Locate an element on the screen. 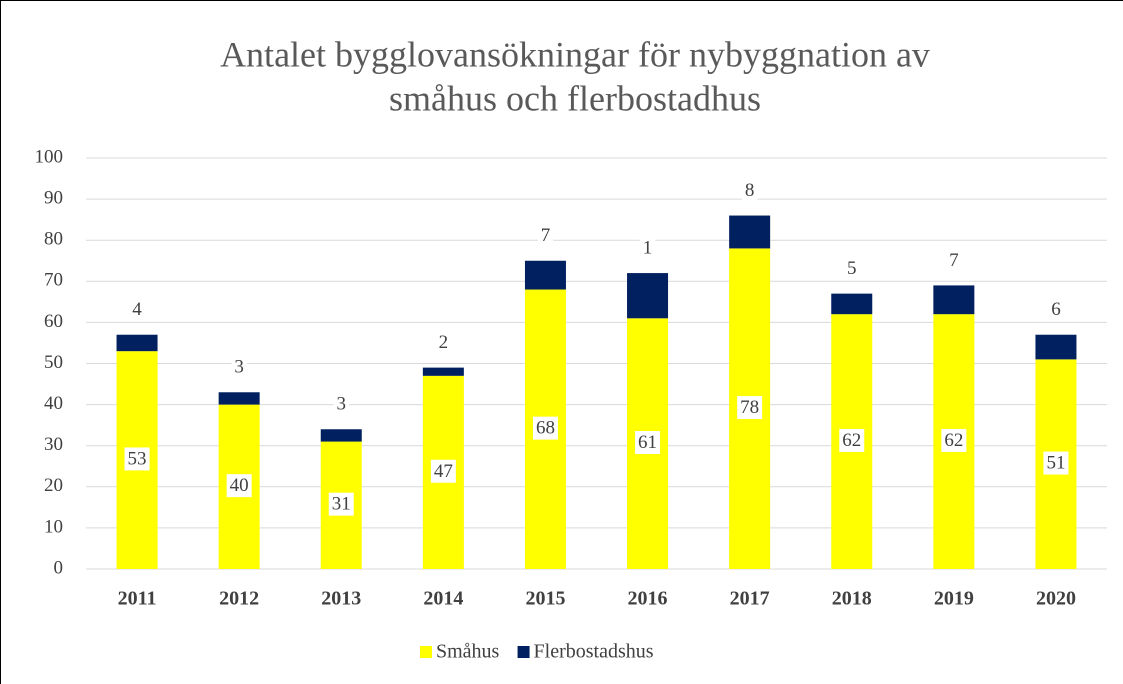 The image size is (1123, 684). y-tick-label: 10 is located at coordinates (53, 526).